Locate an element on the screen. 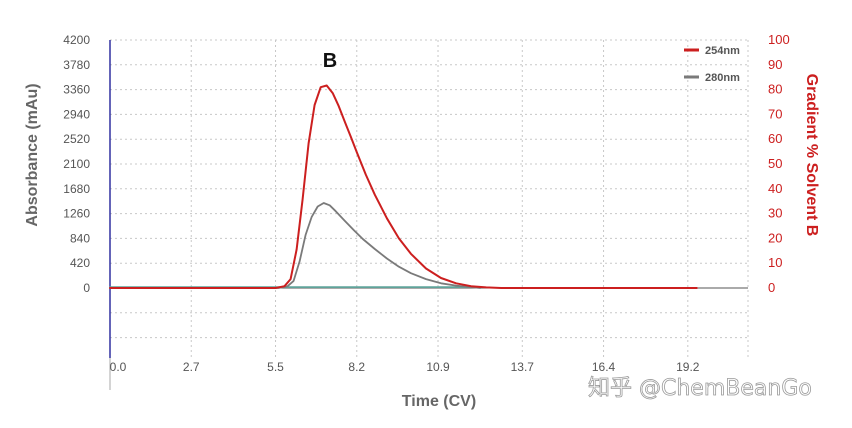  x-axis-title: Time (CV) is located at coordinates (439, 401).